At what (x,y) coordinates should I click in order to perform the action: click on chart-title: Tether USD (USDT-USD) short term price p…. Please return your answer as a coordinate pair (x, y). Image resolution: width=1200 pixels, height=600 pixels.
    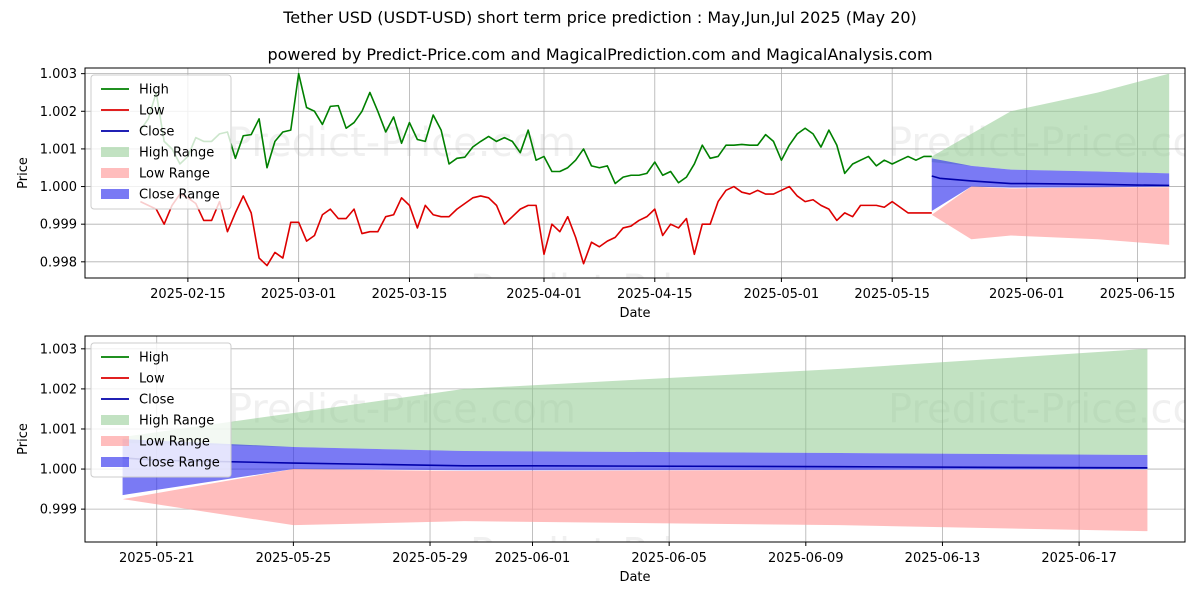
    Looking at the image, I should click on (600, 17).